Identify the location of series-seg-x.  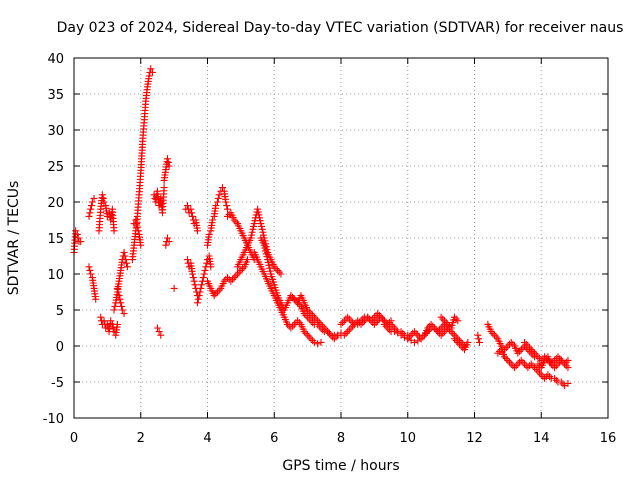
(316, 315).